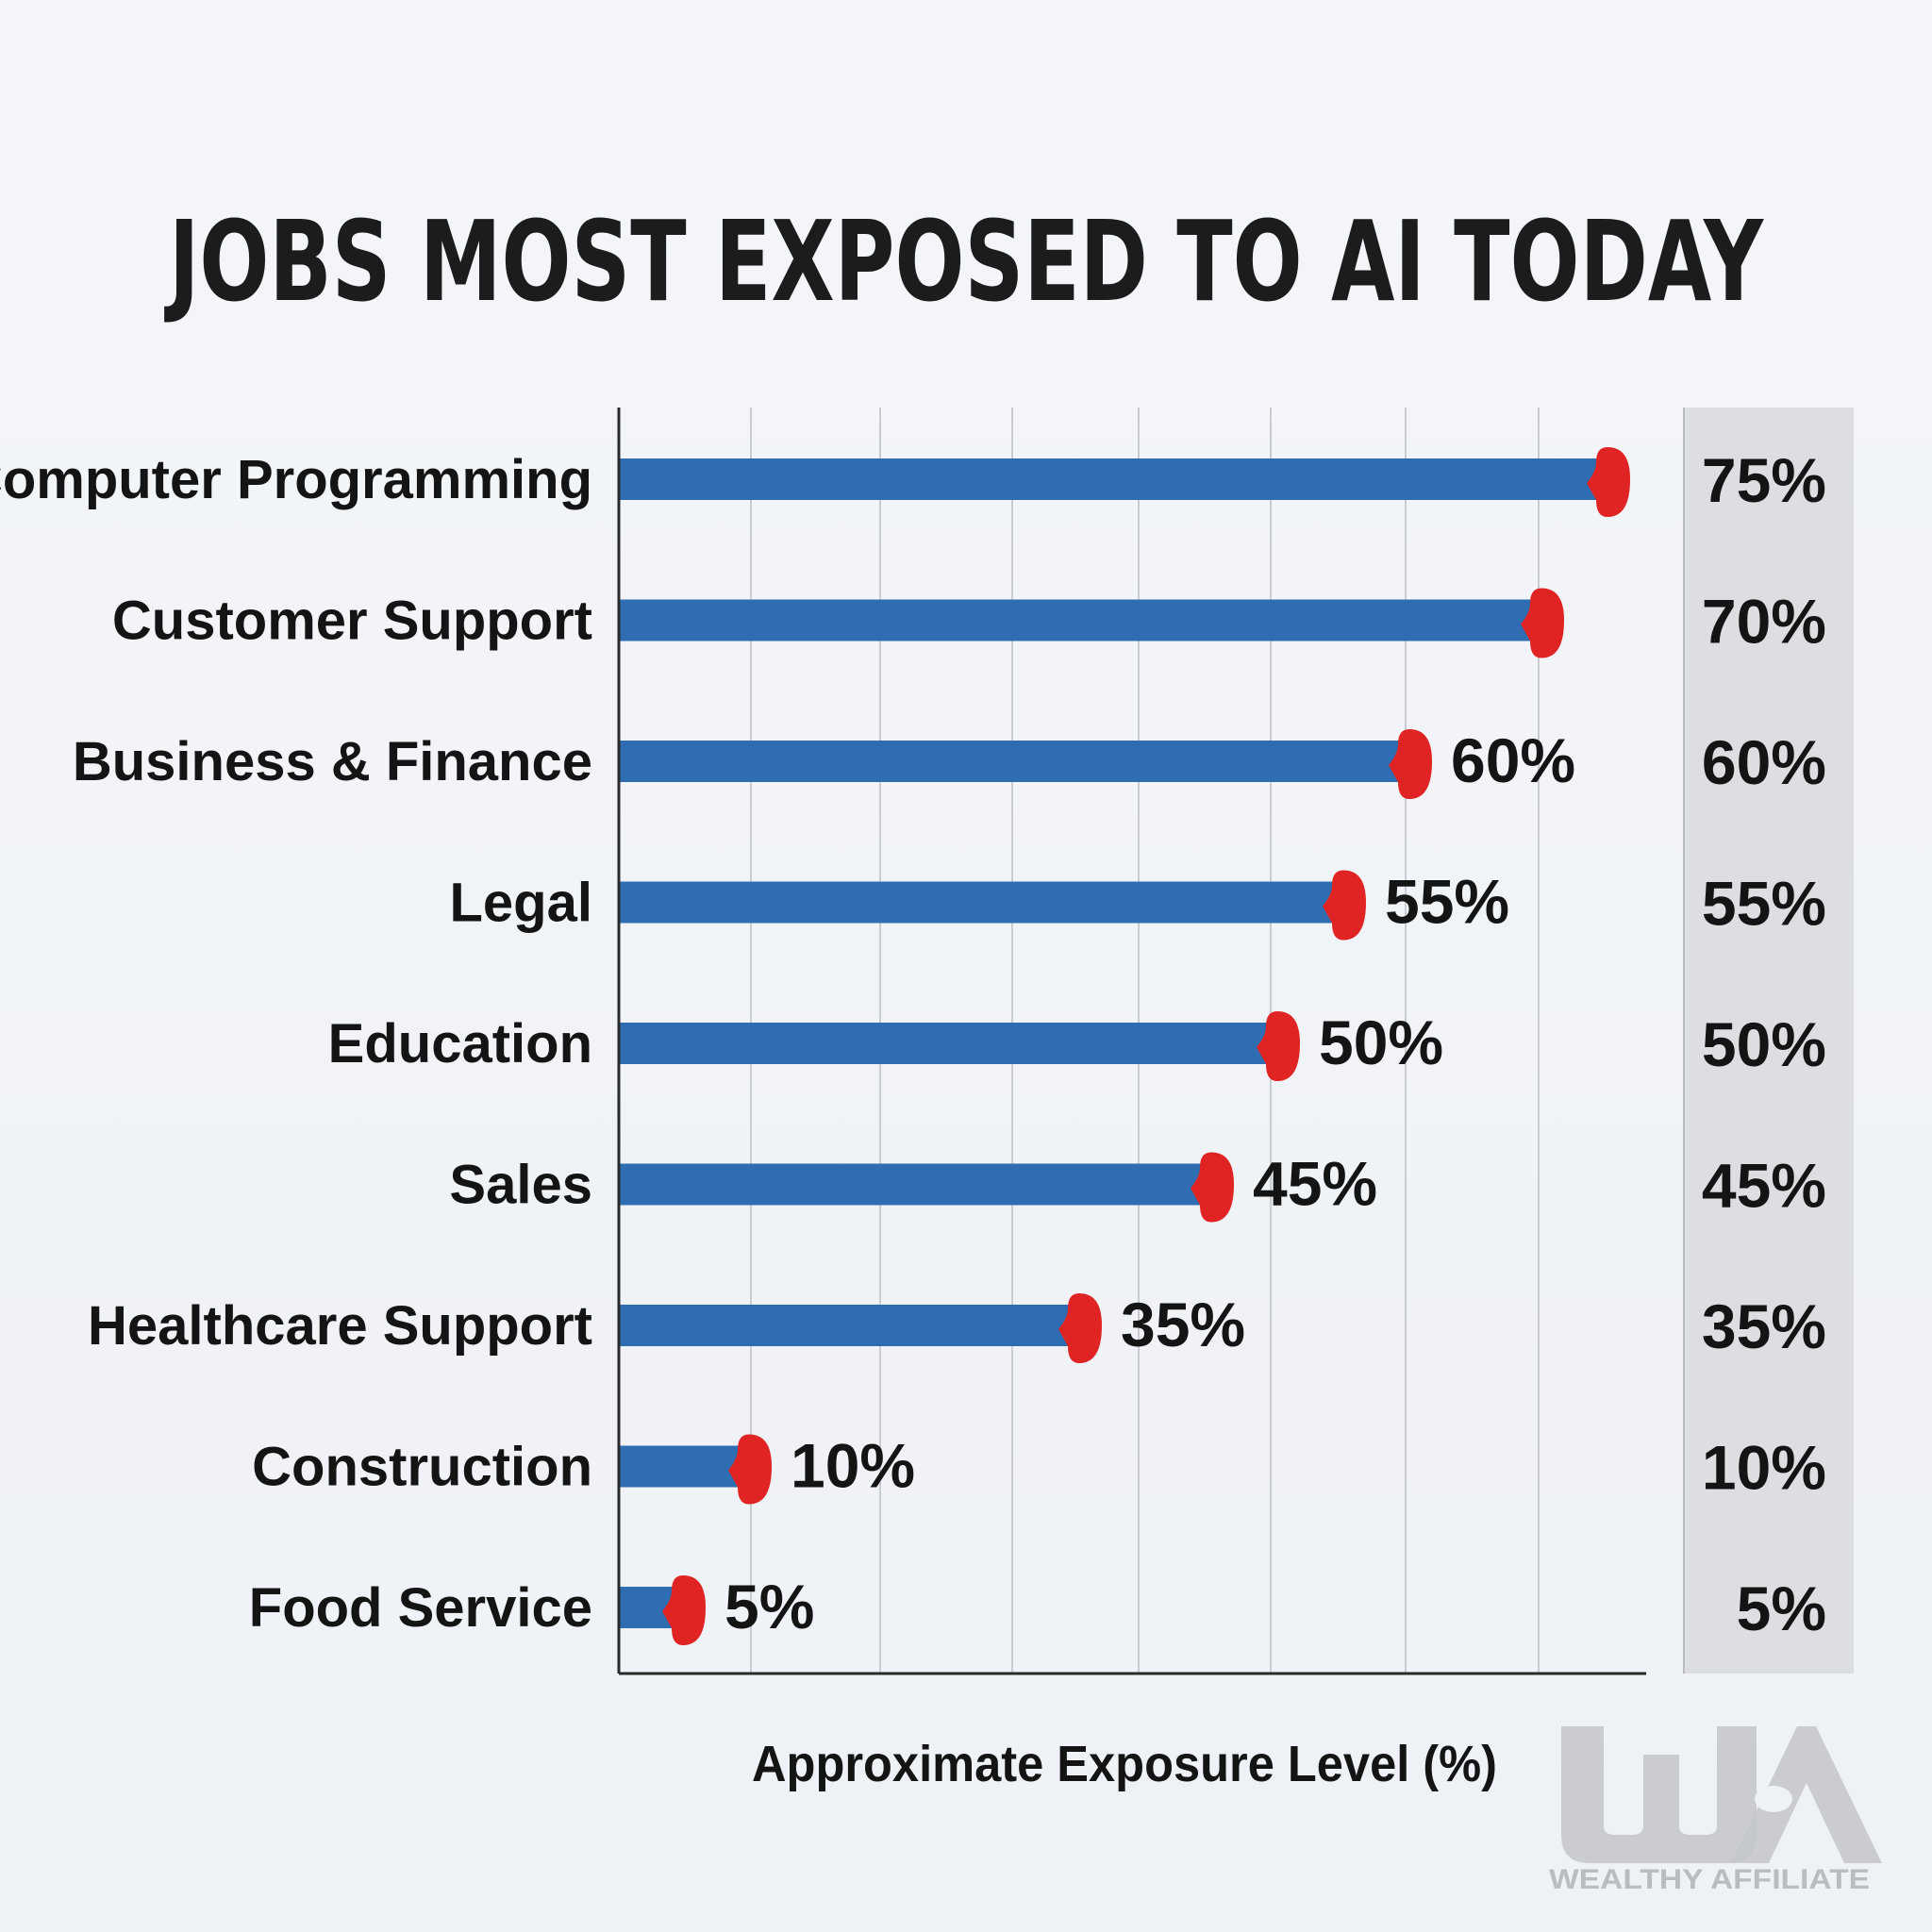 Image resolution: width=1932 pixels, height=1932 pixels. What do you see at coordinates (333, 762) in the screenshot?
I see `category-label: Business & Finance` at bounding box center [333, 762].